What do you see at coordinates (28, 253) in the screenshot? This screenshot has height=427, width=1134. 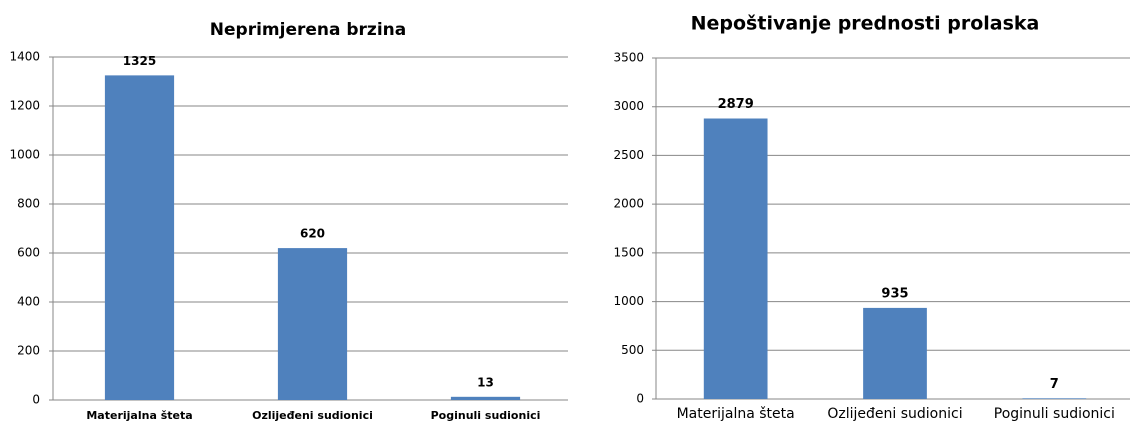 I see `y-tick-label: 600` at bounding box center [28, 253].